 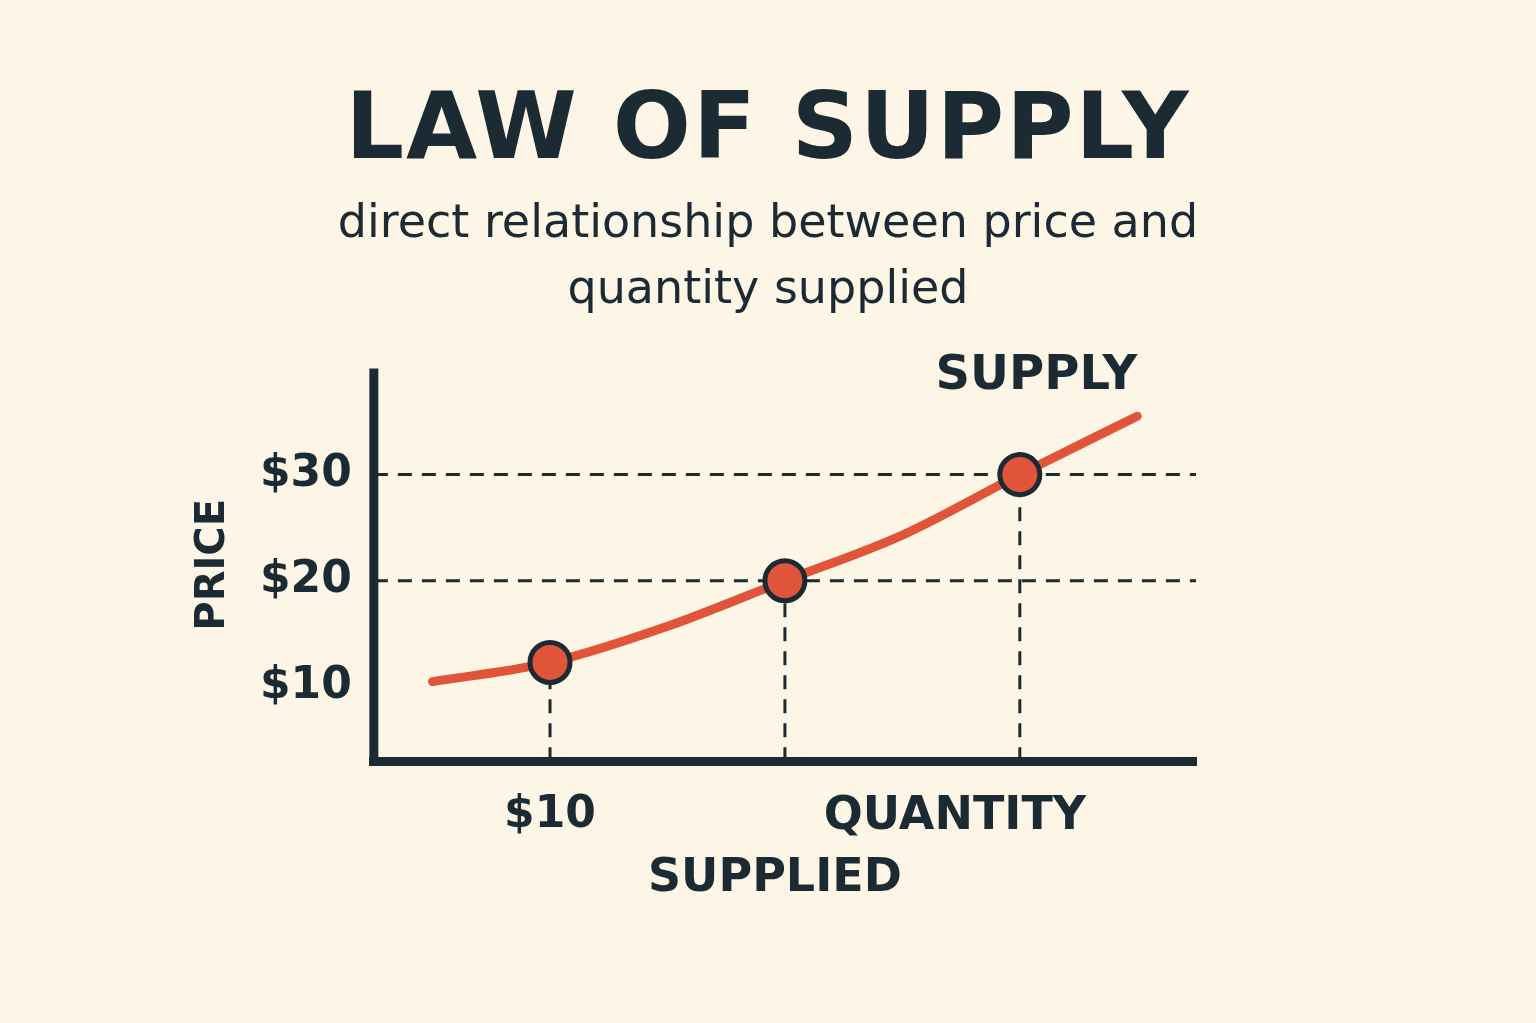 What do you see at coordinates (1037, 371) in the screenshot?
I see `series-label: SUPPLY` at bounding box center [1037, 371].